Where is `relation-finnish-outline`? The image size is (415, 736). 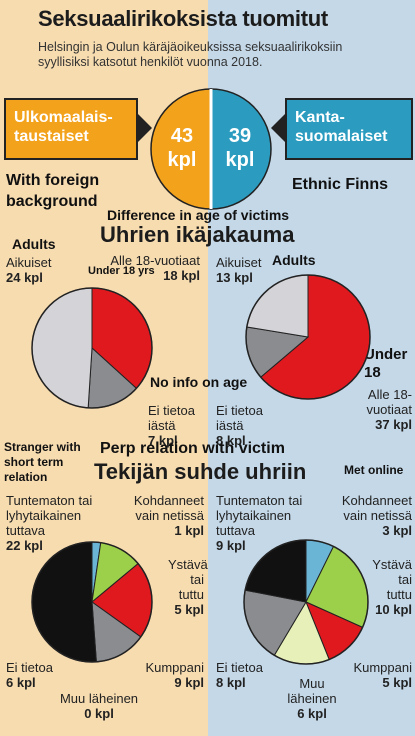
relation-finnish-outline is located at coordinates (306, 602).